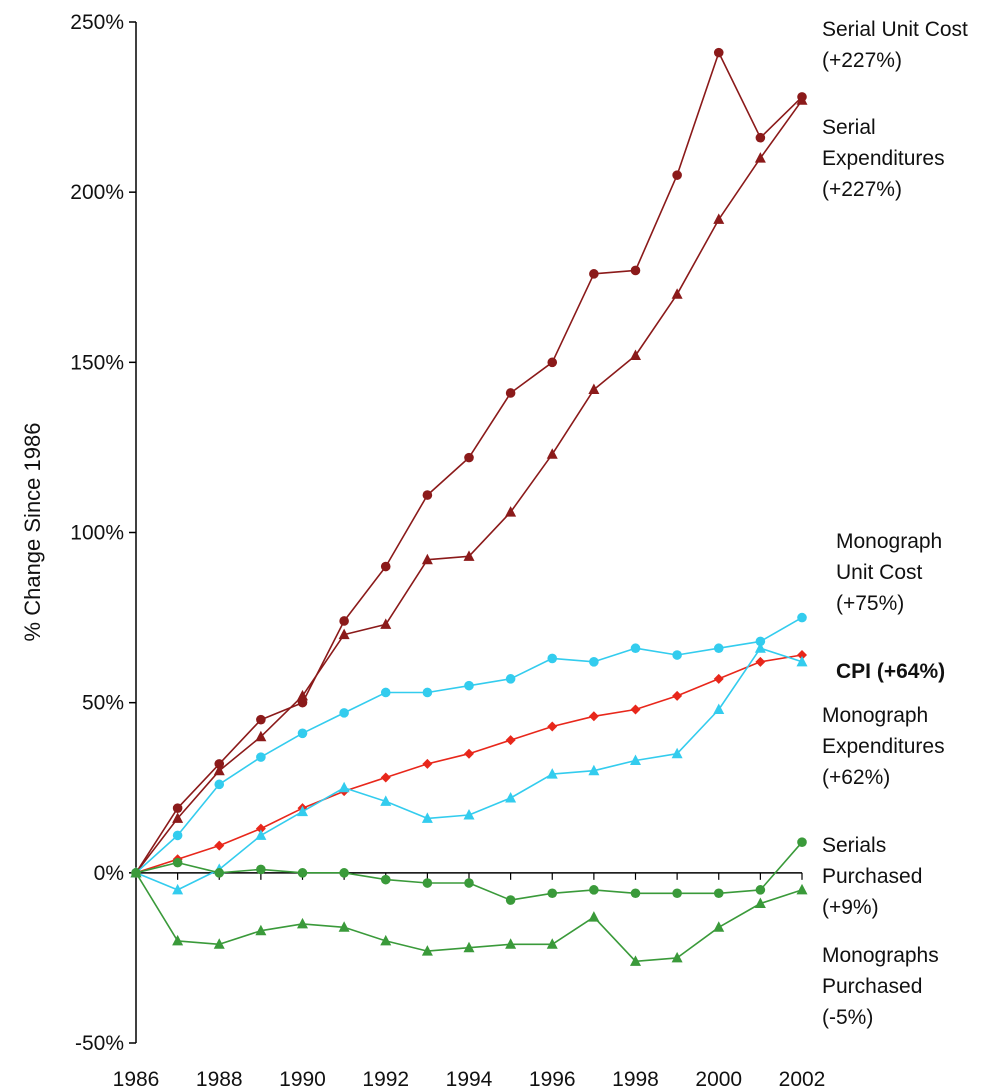 Image resolution: width=1008 pixels, height=1092 pixels. I want to click on x-tick-label: 1986, so click(136, 1079).